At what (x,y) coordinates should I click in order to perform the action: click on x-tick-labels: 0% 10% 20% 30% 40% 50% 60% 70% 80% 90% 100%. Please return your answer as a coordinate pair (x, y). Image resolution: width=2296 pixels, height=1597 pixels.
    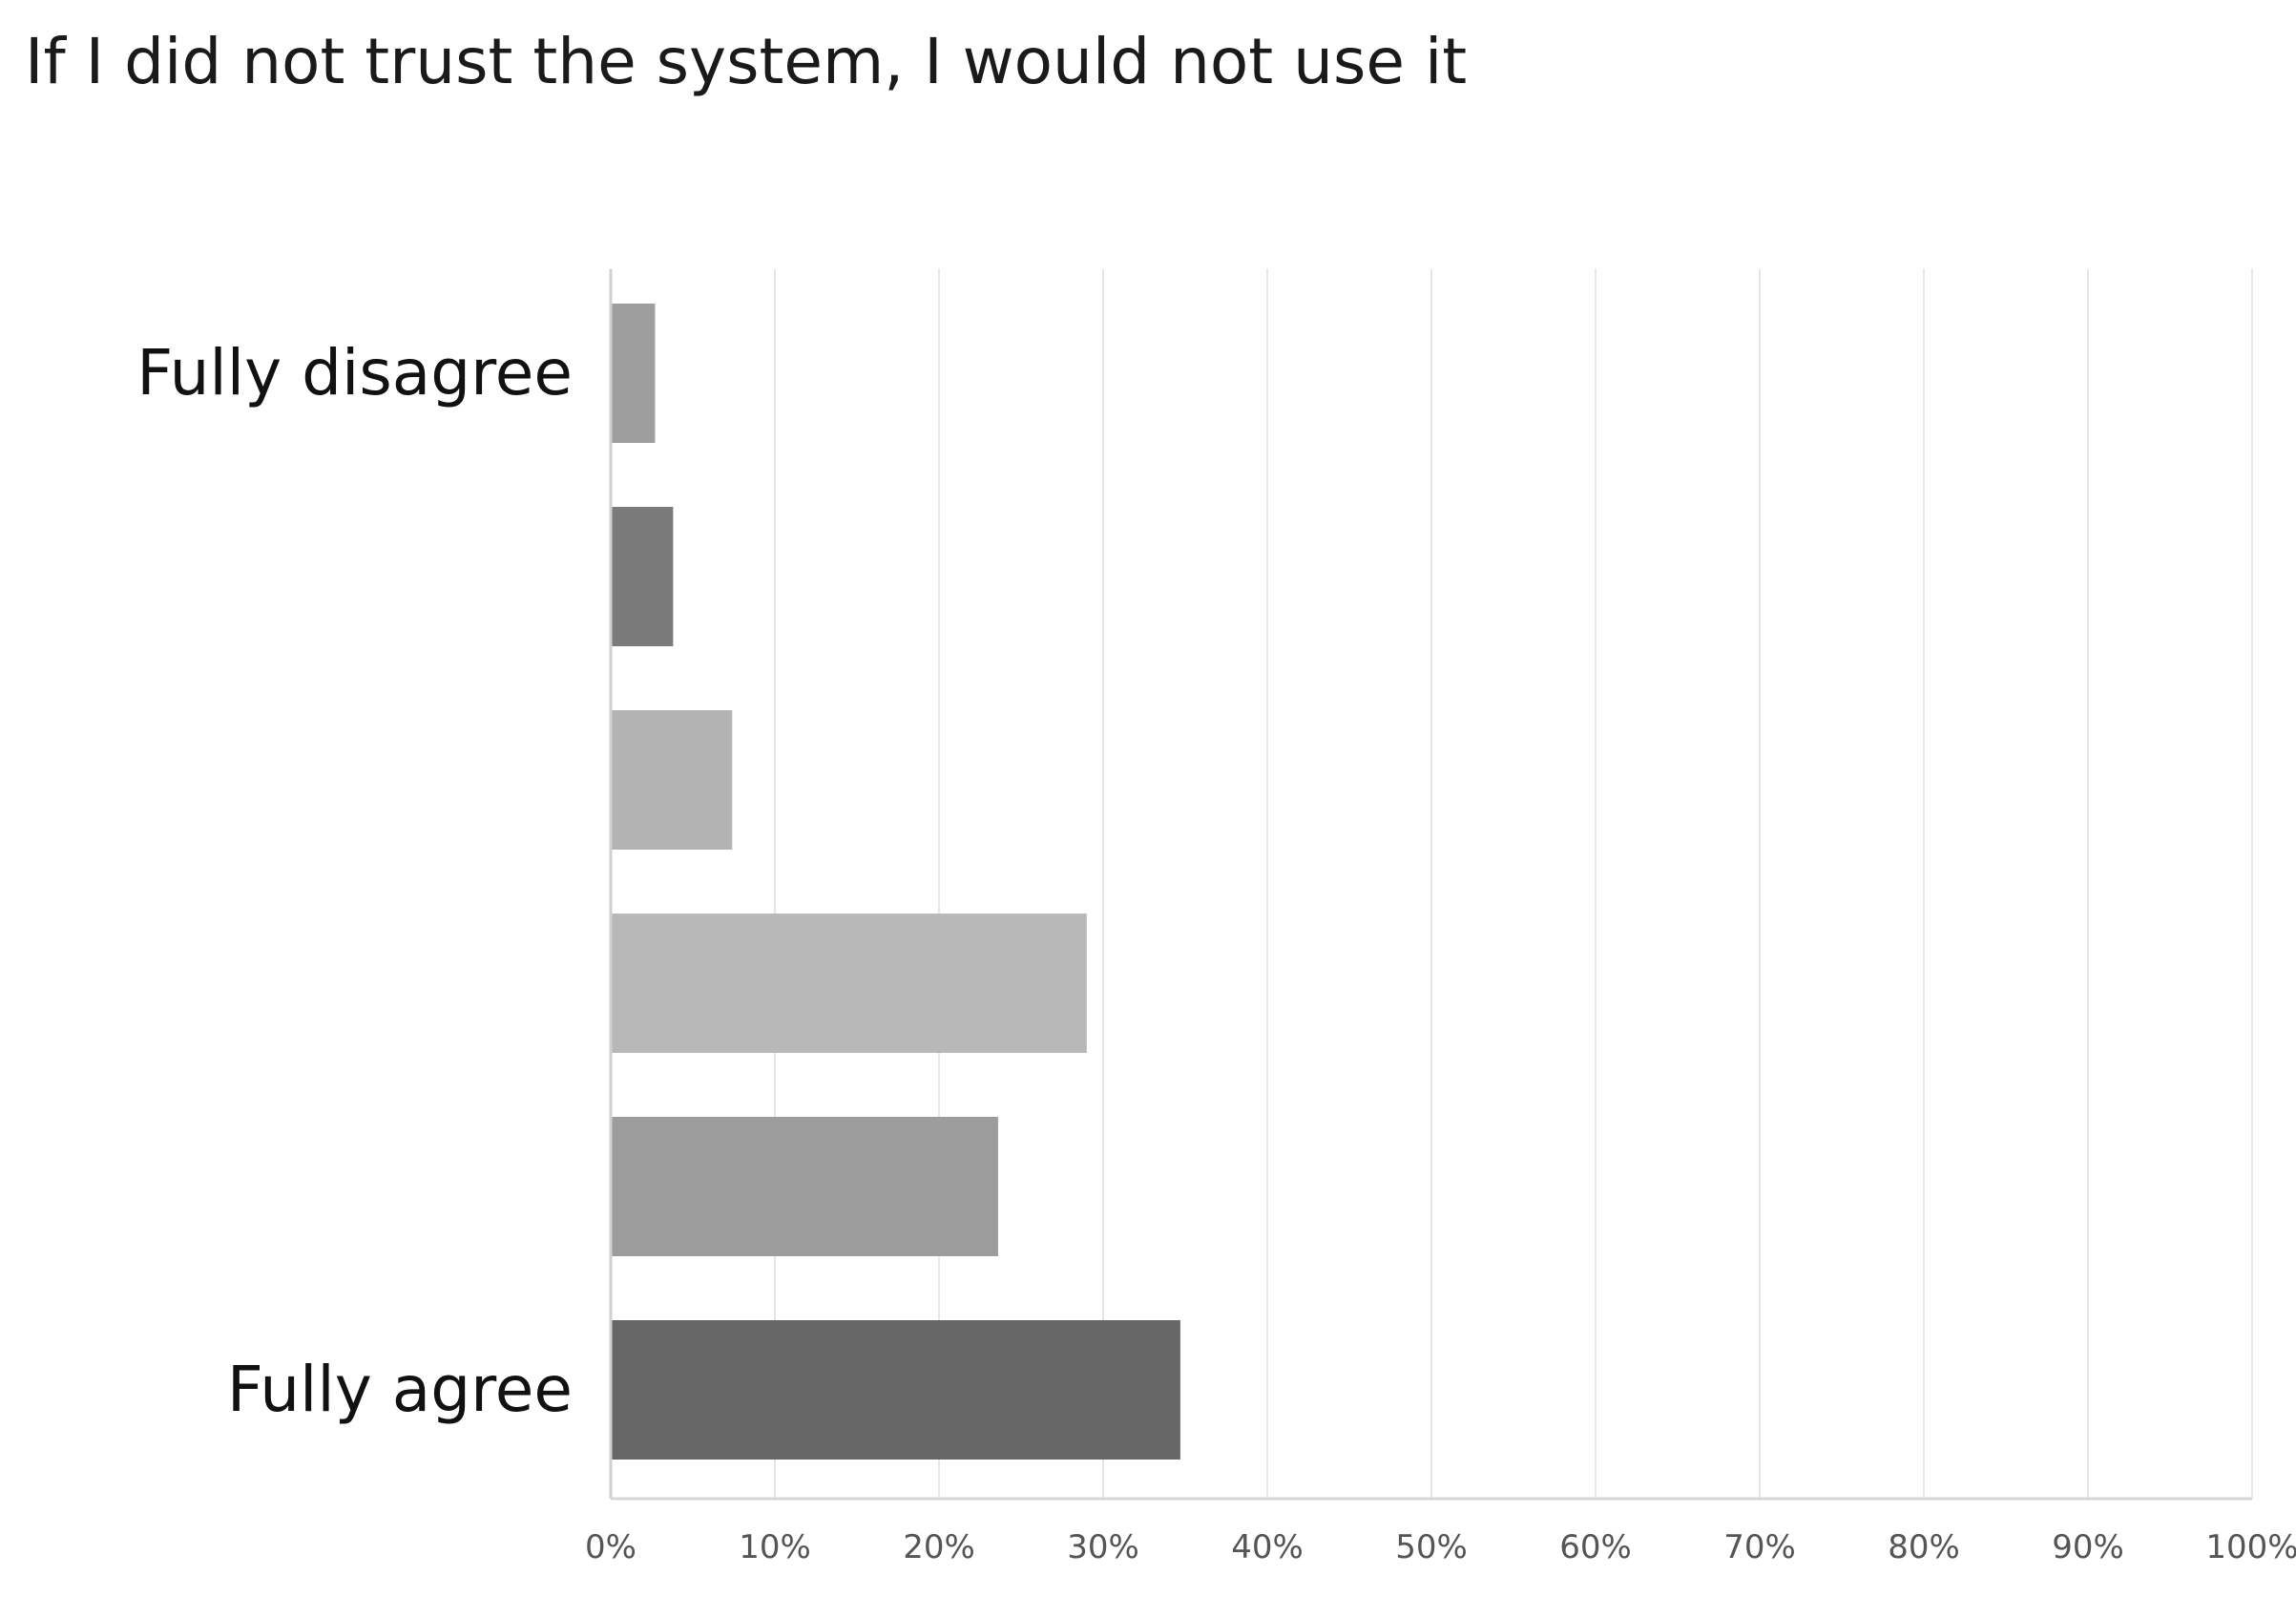
    Looking at the image, I should click on (1441, 1547).